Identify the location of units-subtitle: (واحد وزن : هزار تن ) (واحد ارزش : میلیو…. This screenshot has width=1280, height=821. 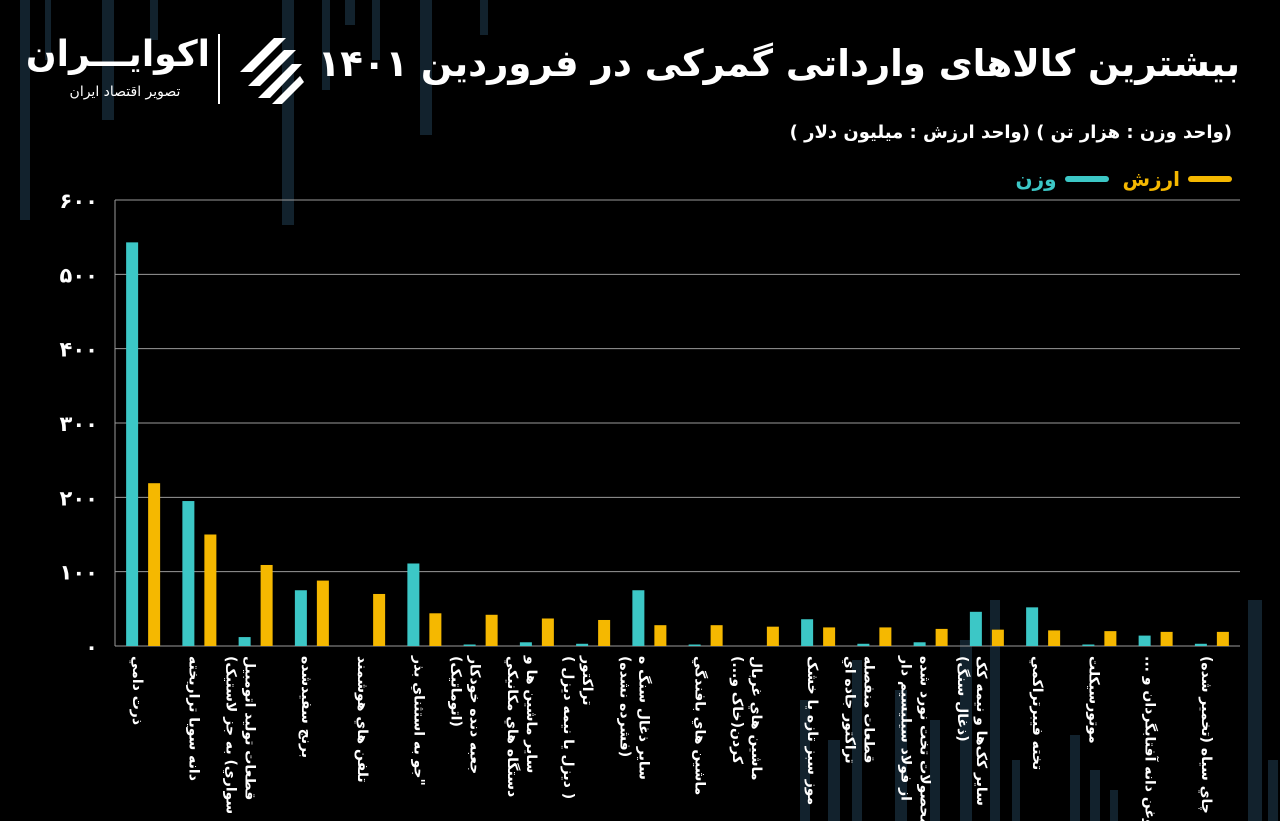
(1010, 132).